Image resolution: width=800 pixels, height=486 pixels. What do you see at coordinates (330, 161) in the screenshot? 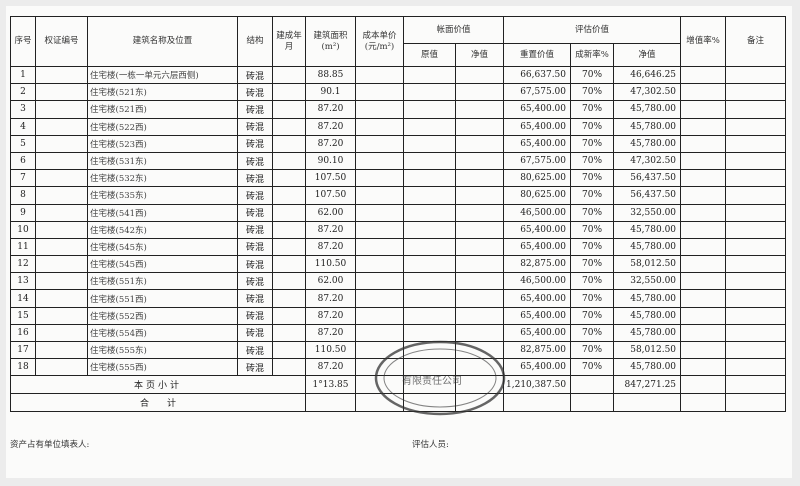
I see `row-area: 90.10` at bounding box center [330, 161].